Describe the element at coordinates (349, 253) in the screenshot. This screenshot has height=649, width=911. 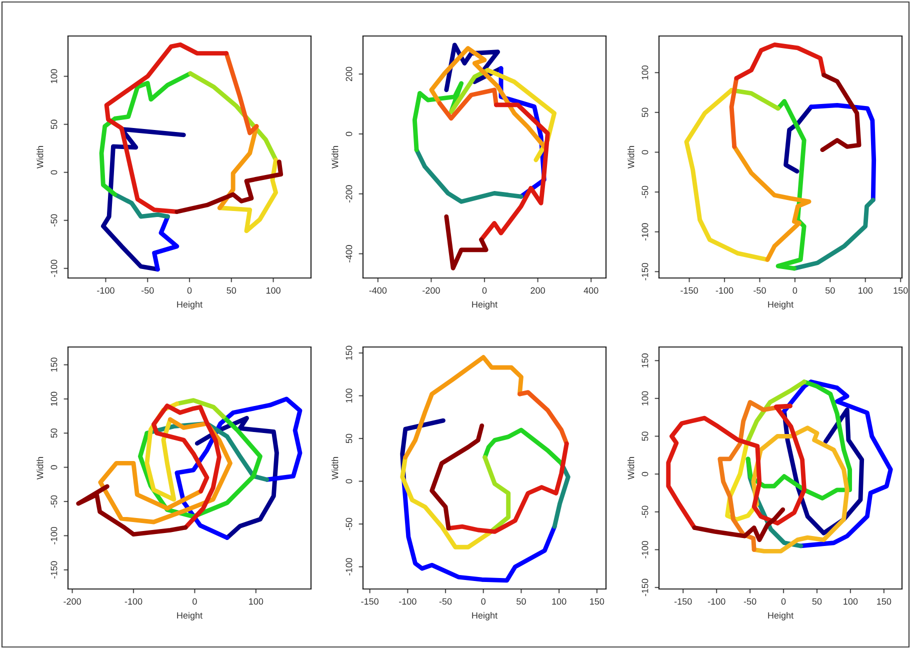
I see `y-tick-label: -400` at that location.